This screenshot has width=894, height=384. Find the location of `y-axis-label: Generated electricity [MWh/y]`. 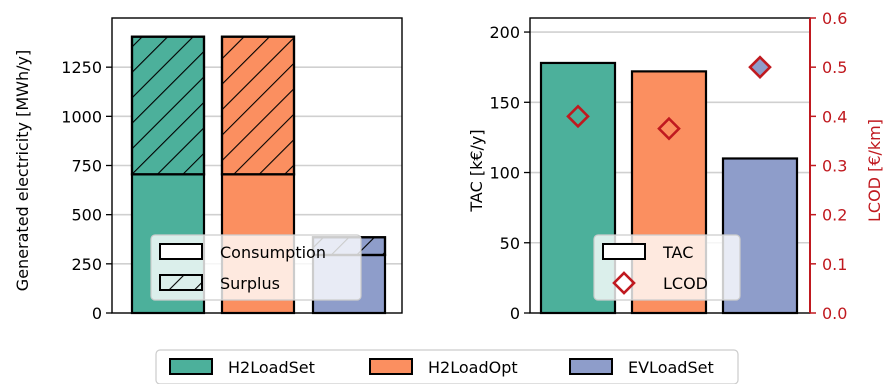

y-axis-label: Generated electricity [MWh/y] is located at coordinates (22, 170).